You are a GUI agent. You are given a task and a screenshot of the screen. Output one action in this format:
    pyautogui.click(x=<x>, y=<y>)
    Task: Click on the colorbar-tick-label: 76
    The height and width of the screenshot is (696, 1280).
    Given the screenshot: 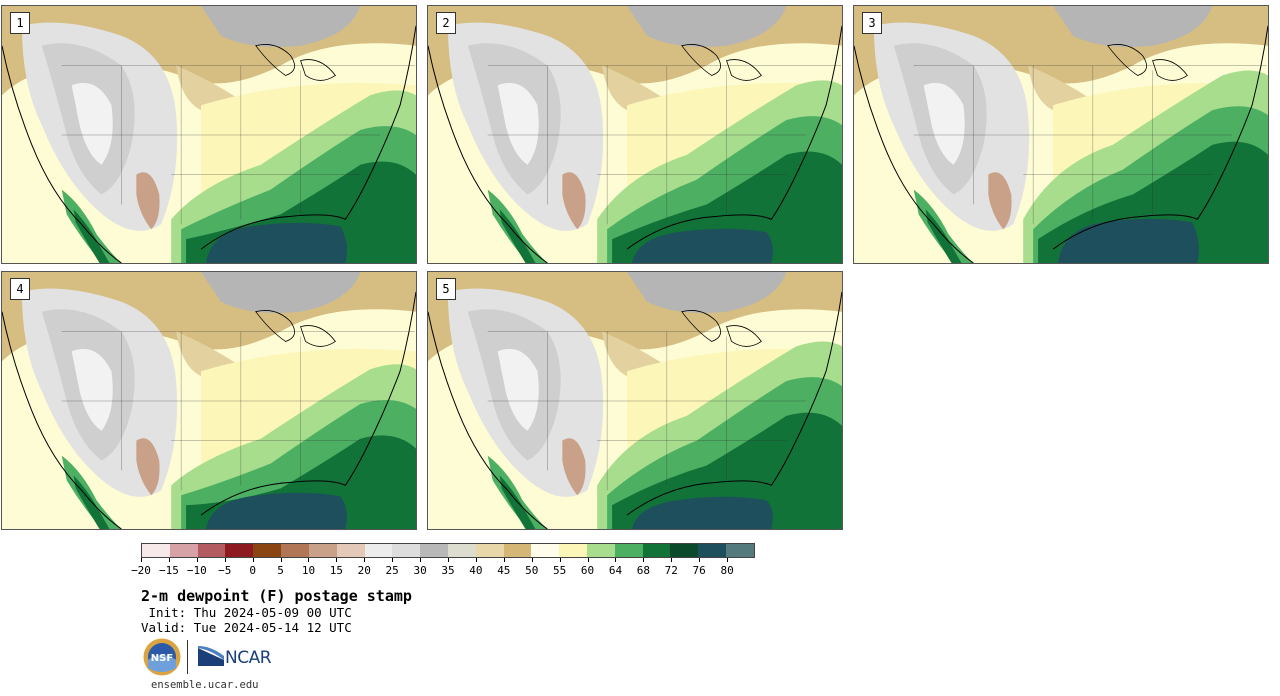 What is the action you would take?
    pyautogui.click(x=699, y=570)
    